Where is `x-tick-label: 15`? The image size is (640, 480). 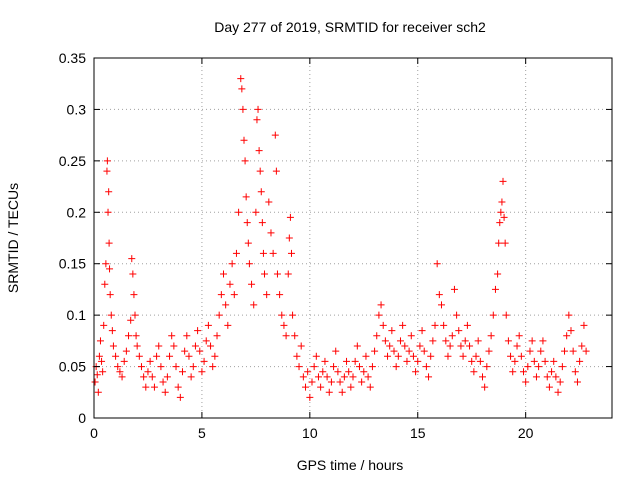
x-tick-label: 15 is located at coordinates (418, 433).